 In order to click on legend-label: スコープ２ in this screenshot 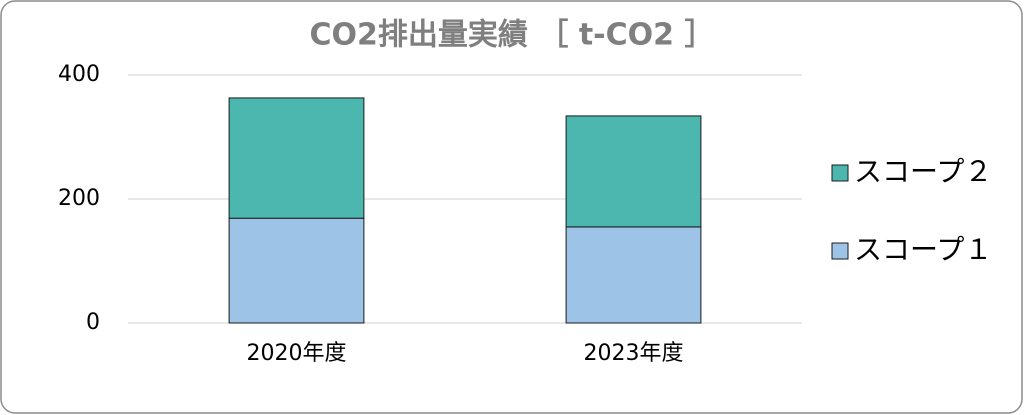, I will do `click(923, 171)`.